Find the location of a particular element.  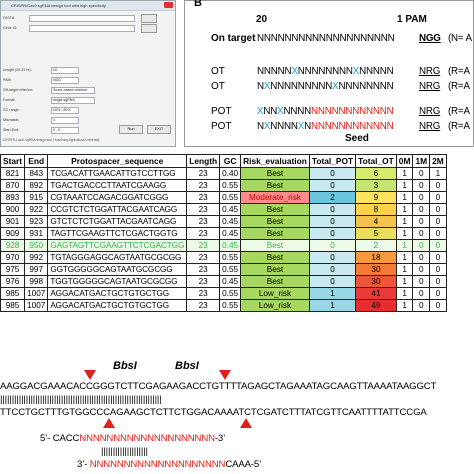

run-button: Run is located at coordinates (131, 129).